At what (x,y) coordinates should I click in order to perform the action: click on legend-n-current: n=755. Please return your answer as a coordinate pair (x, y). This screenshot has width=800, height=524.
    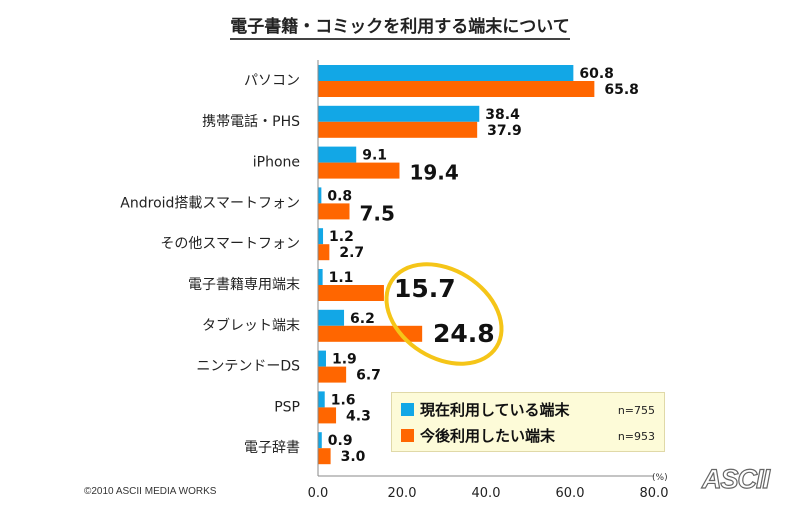
    Looking at the image, I should click on (636, 410).